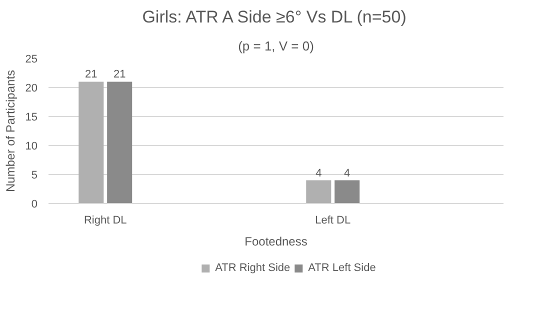  What do you see at coordinates (34, 176) in the screenshot?
I see `y-tick-label: 5` at bounding box center [34, 176].